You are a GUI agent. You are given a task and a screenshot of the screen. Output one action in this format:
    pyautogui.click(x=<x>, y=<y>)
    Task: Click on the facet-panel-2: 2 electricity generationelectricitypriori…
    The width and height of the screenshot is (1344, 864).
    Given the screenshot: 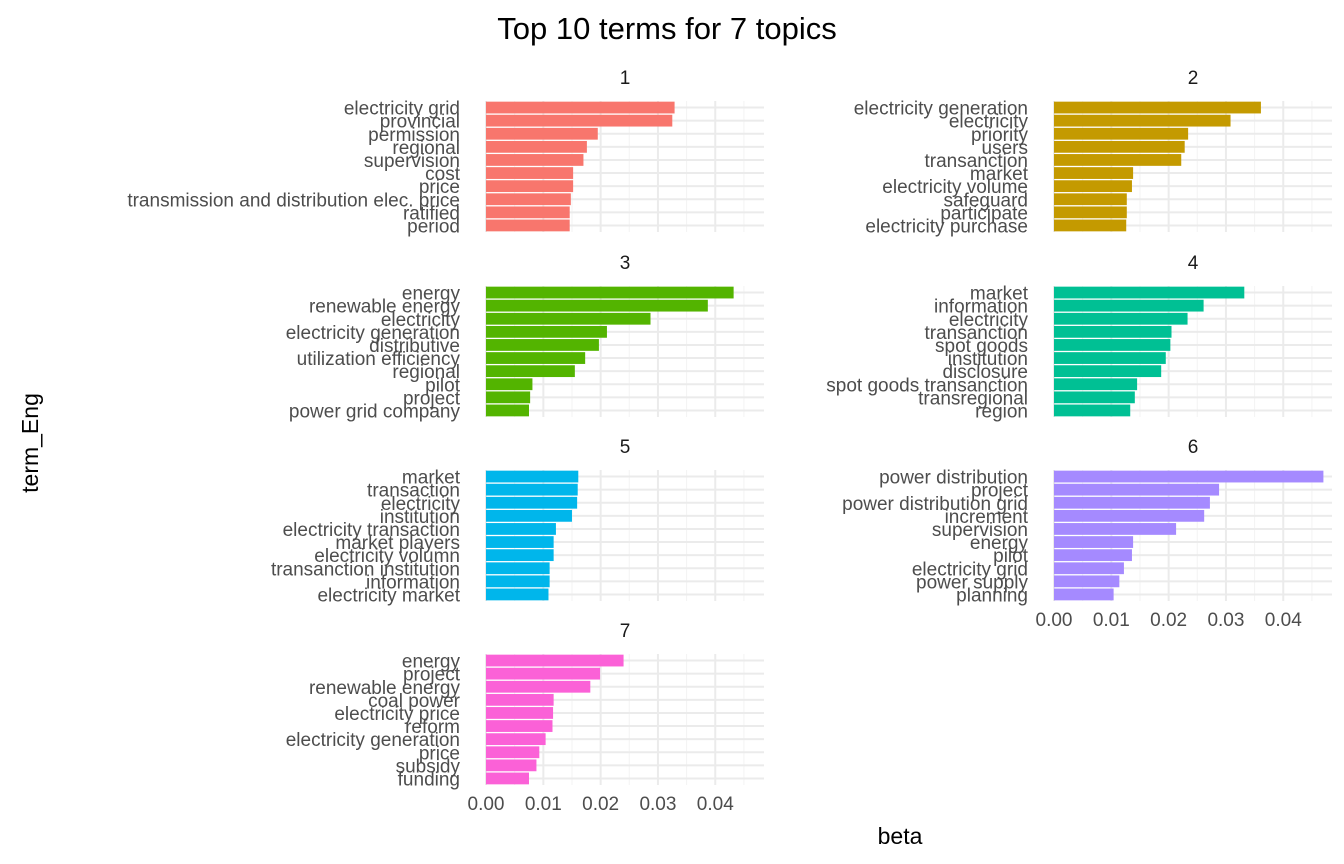 What is the action you would take?
    pyautogui.click(x=1093, y=152)
    